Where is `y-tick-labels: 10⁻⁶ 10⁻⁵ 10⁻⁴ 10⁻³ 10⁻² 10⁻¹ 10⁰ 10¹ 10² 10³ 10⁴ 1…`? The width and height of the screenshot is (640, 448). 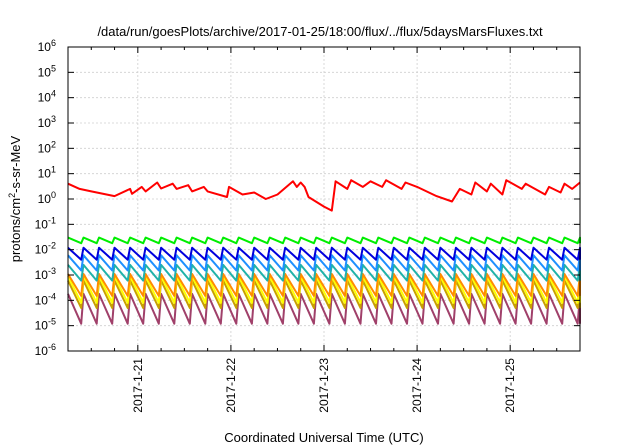
y-tick-labels: 10⁻⁶ 10⁻⁵ 10⁻⁴ 10⁻³ 10⁻² 10⁻¹ 10⁰ 10¹ 10² 10³ 10⁴ 1… is located at coordinates (45, 198).